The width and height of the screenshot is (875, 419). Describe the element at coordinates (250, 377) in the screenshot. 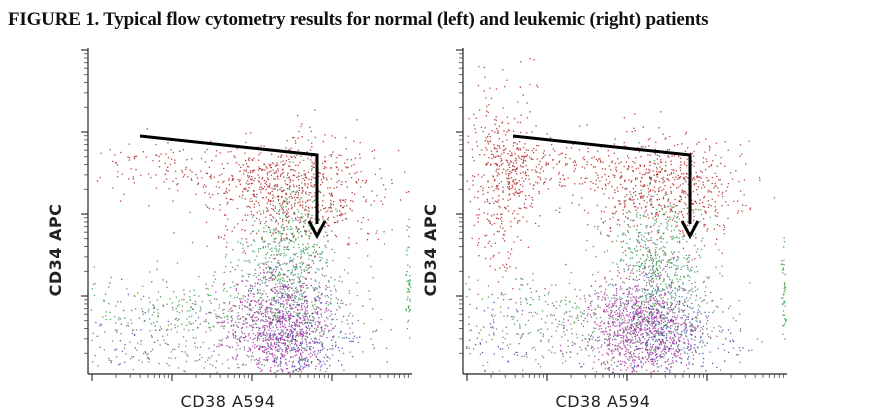

I see `x-axis` at that location.